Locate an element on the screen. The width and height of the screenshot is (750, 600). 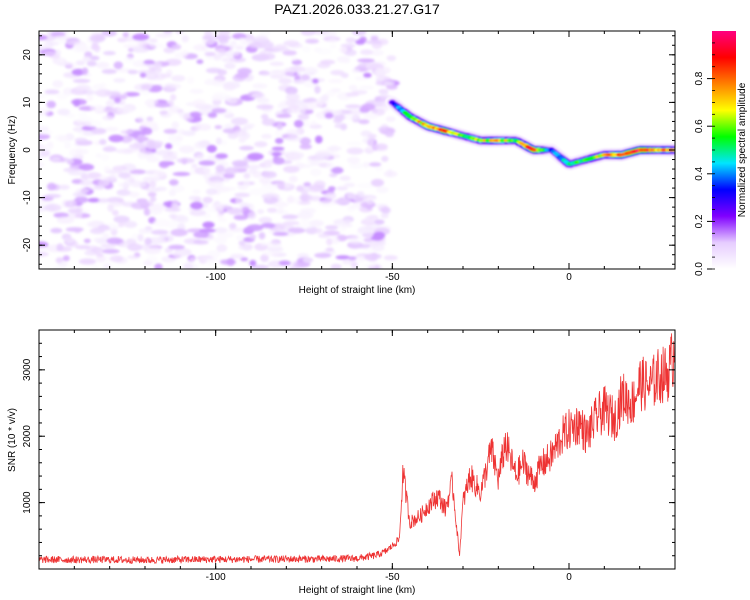
colorbar-tick-label: 0.6 is located at coordinates (699, 126).